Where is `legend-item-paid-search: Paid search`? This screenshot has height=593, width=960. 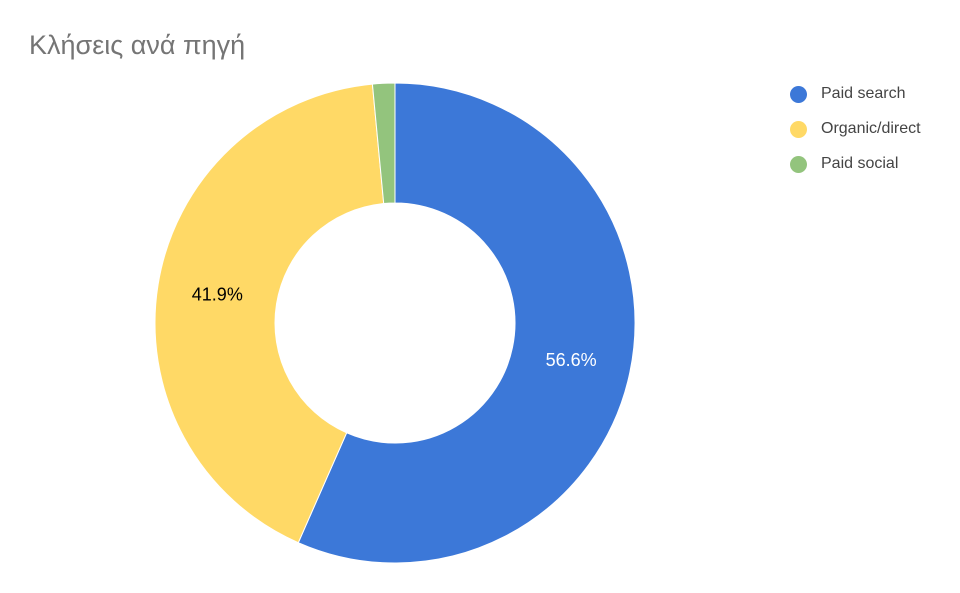
legend-item-paid-search: Paid search is located at coordinates (855, 94).